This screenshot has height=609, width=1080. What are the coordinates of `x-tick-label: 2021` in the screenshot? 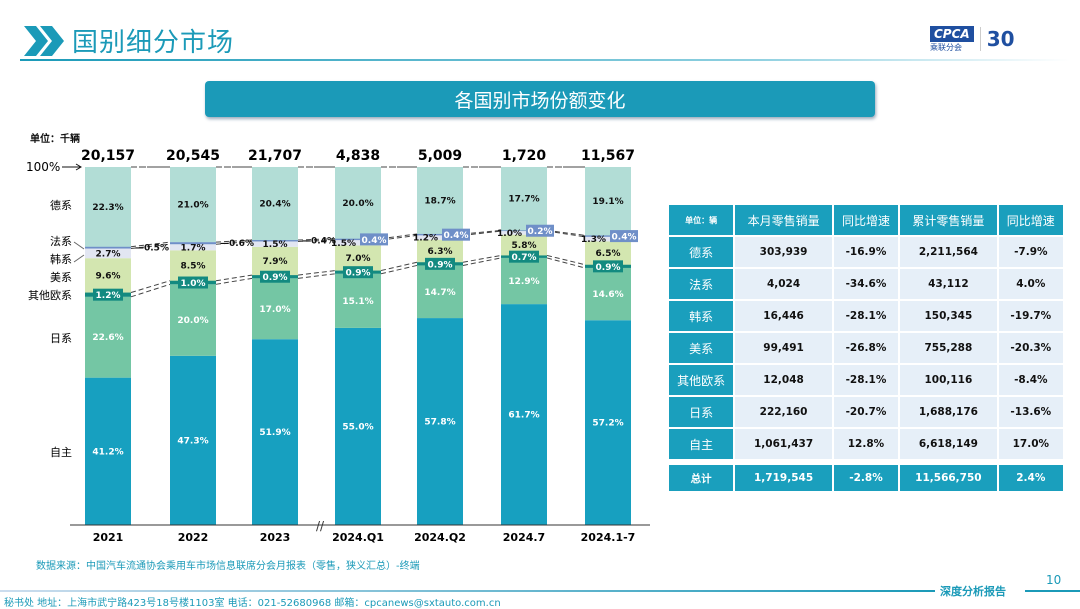 It's located at (108, 537).